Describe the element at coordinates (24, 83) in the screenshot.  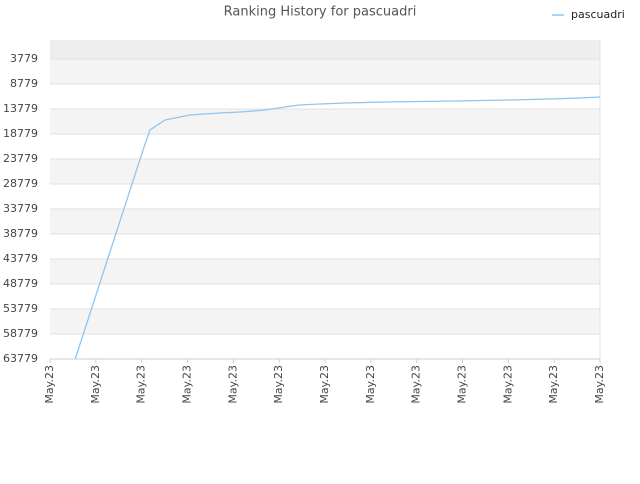
I see `y-tick-label: 8779` at that location.